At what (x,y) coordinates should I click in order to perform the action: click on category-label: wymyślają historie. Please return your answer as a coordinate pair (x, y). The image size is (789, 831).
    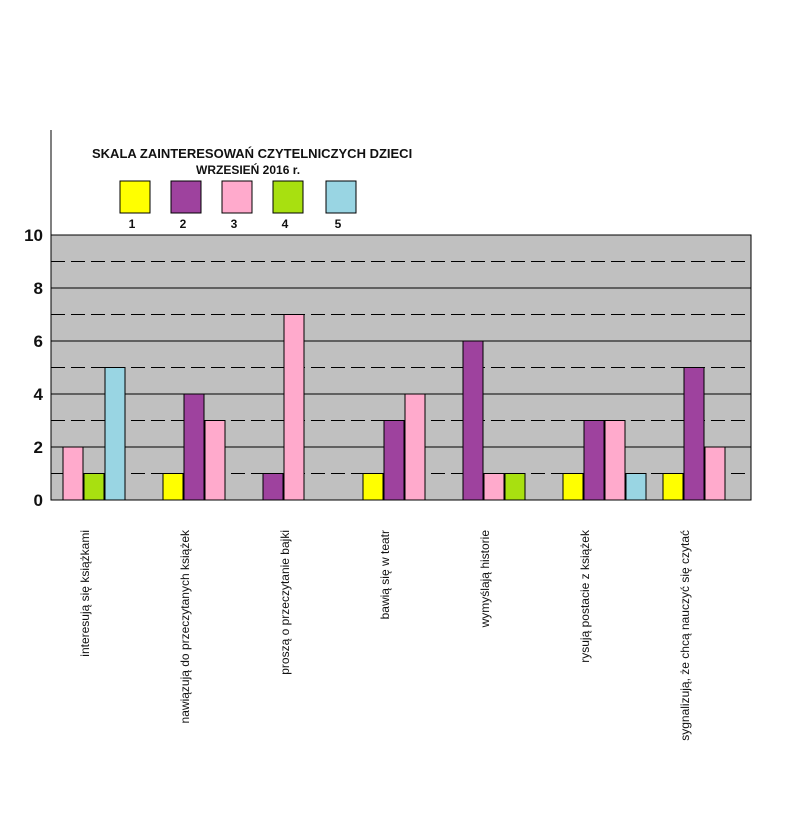
    Looking at the image, I should click on (485, 579).